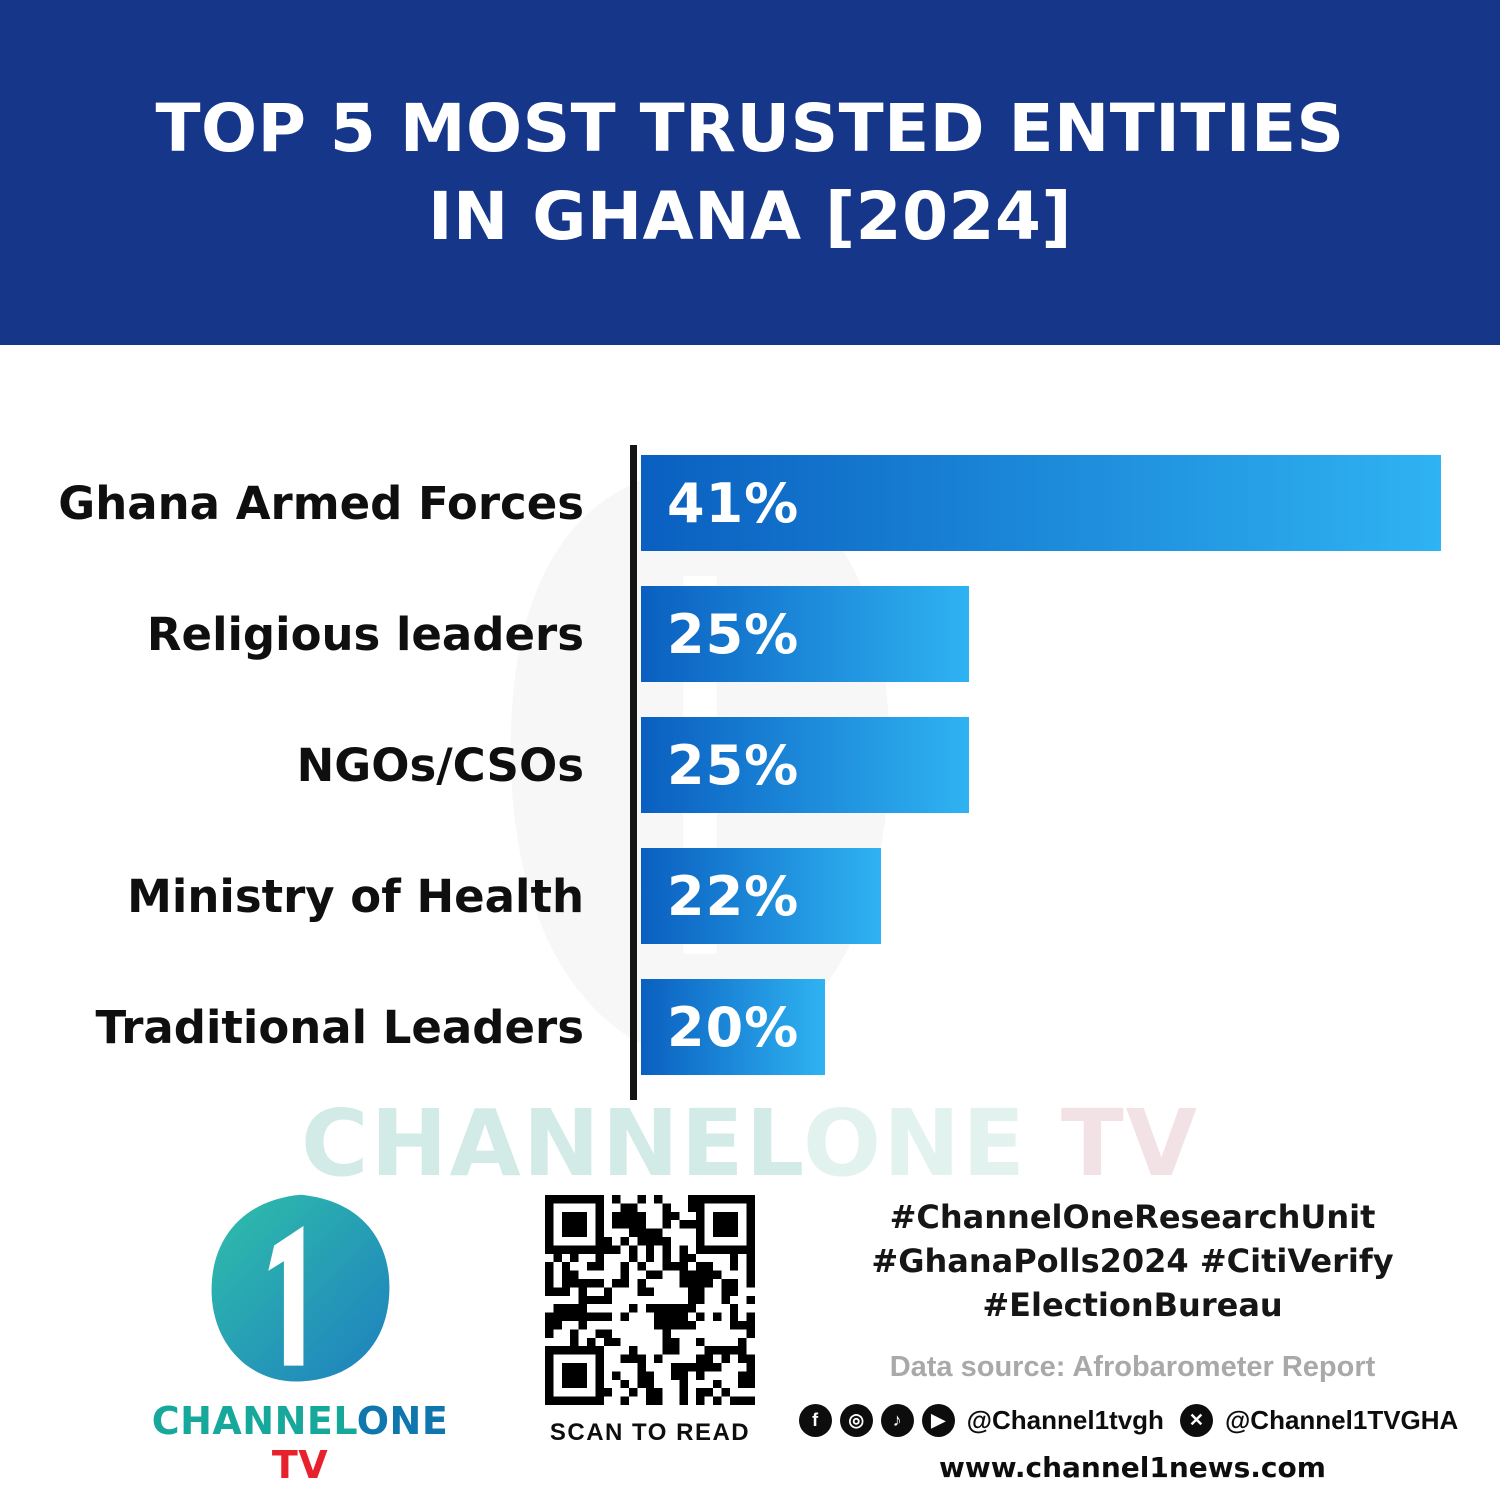  Describe the element at coordinates (254, 1421) in the screenshot. I see `logo-word-channel: CHANNEL` at that location.